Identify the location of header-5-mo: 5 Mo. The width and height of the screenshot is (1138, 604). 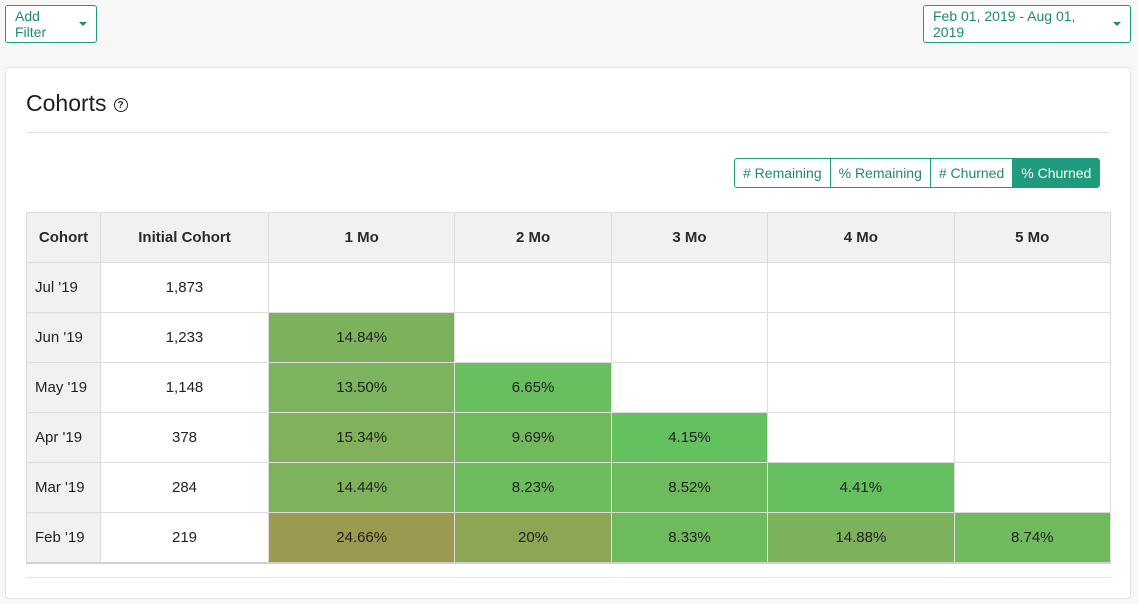
(1032, 237).